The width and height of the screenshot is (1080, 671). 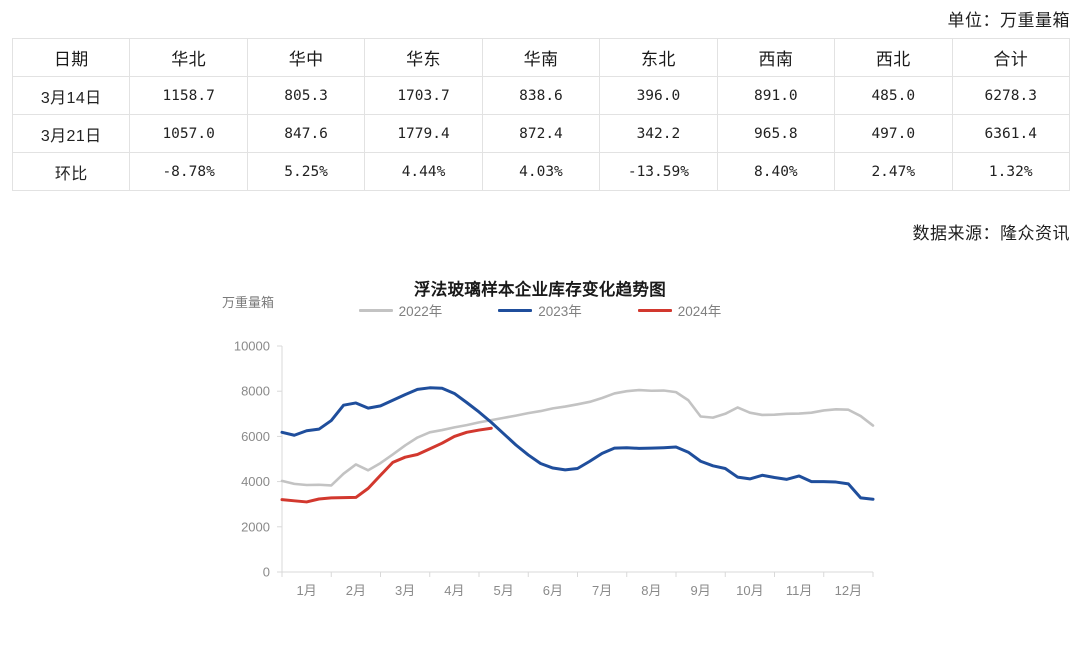 What do you see at coordinates (255, 481) in the screenshot?
I see `y-axis-tick-label: 4000` at bounding box center [255, 481].